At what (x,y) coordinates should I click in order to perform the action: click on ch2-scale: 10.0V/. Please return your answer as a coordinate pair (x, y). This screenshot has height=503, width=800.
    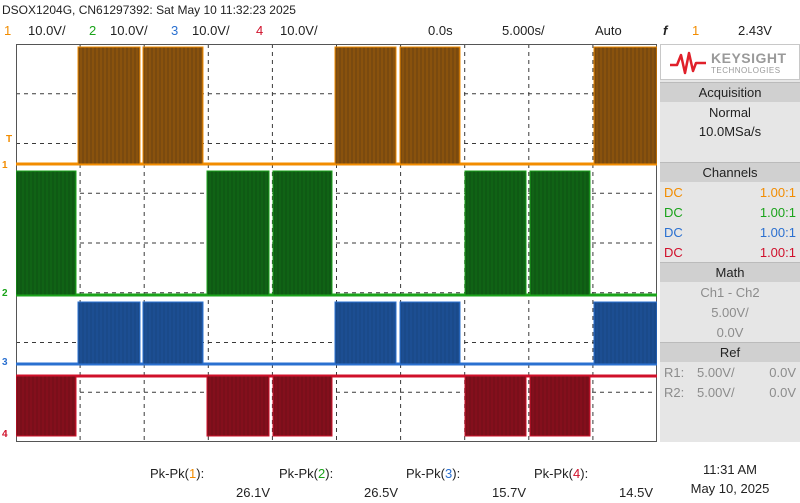
    Looking at the image, I should click on (129, 30).